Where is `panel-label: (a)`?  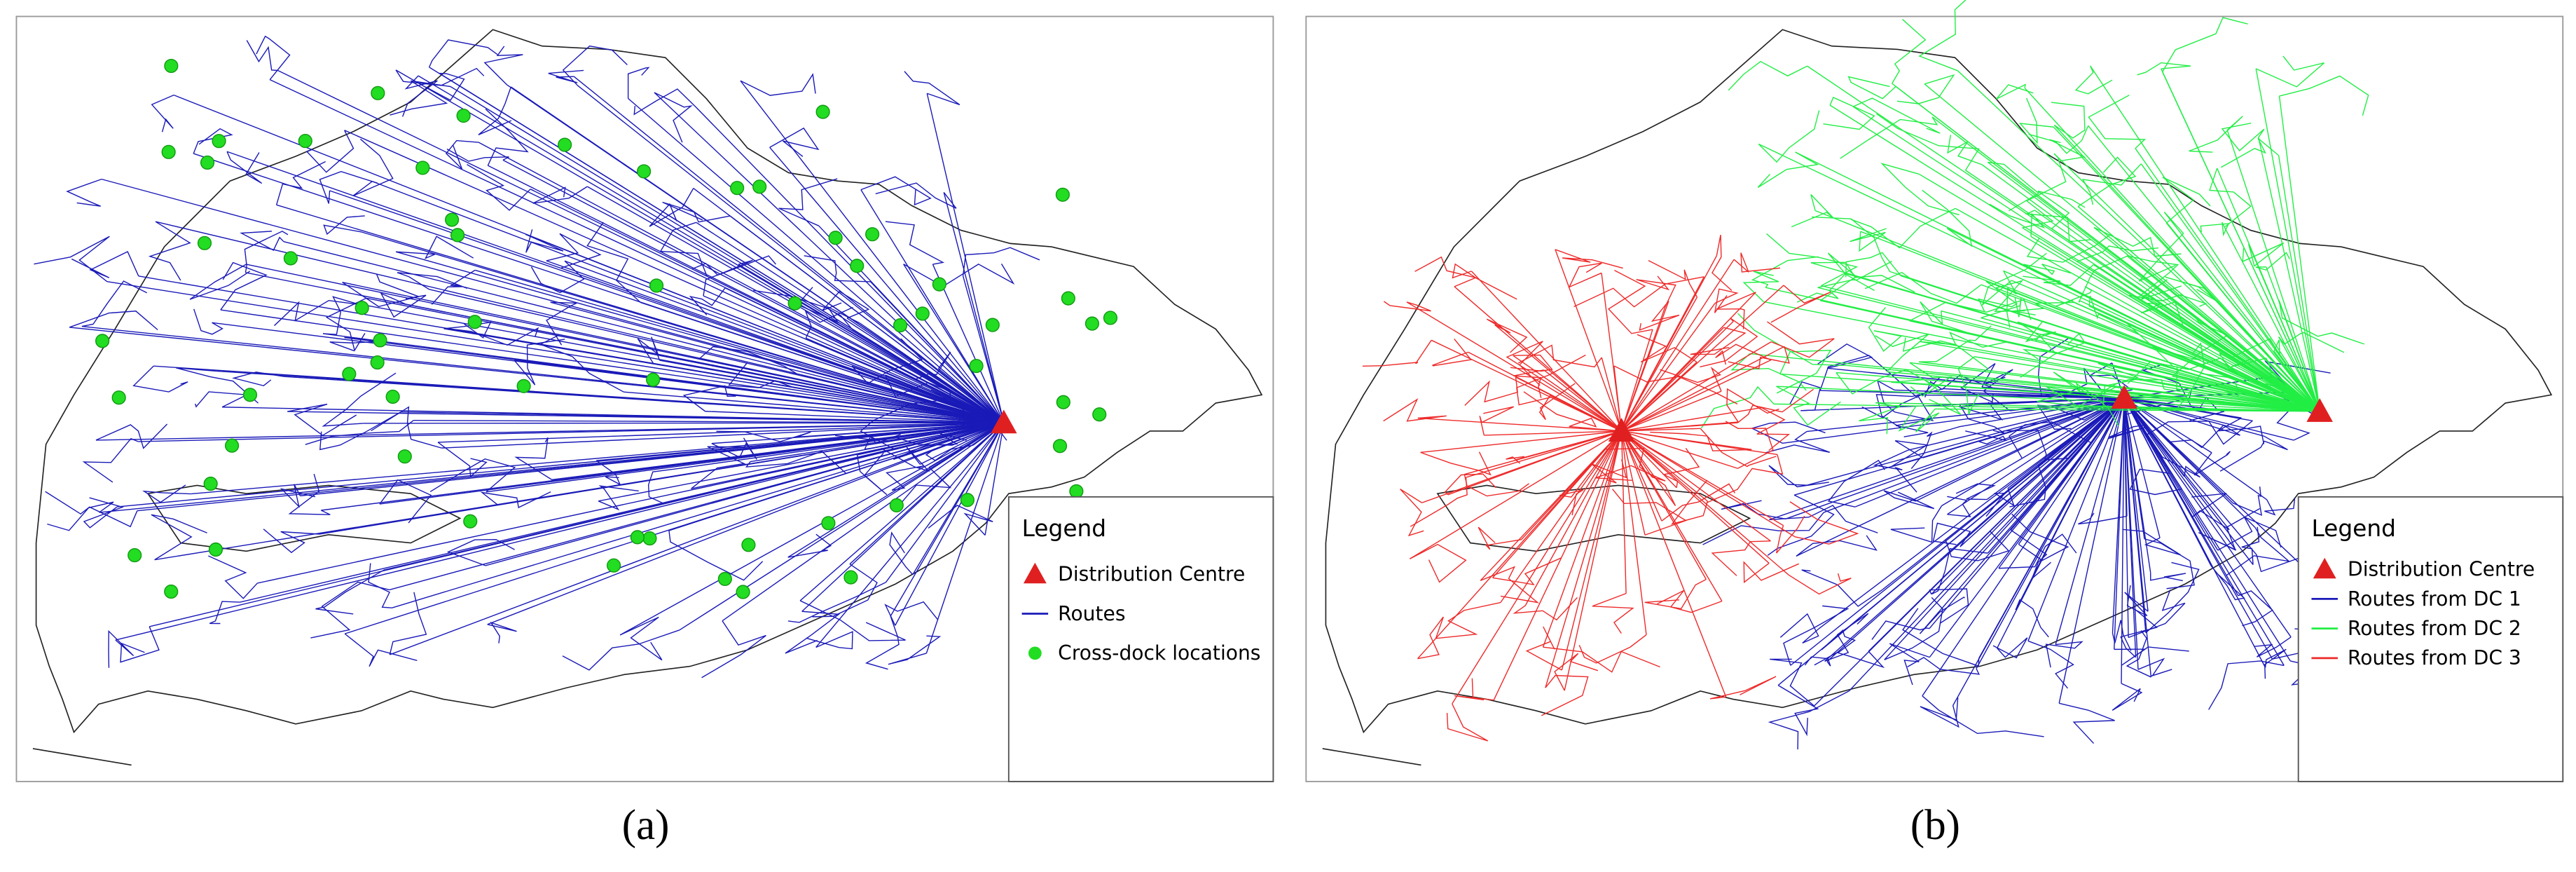 panel-label: (a) is located at coordinates (646, 825).